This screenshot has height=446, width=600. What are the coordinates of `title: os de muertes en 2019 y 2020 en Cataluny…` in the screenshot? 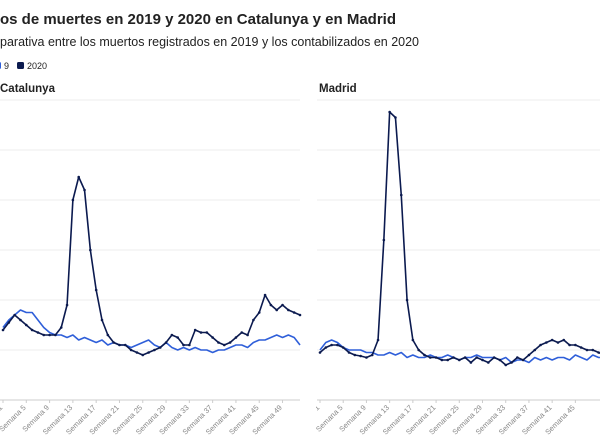 It's located at (198, 19).